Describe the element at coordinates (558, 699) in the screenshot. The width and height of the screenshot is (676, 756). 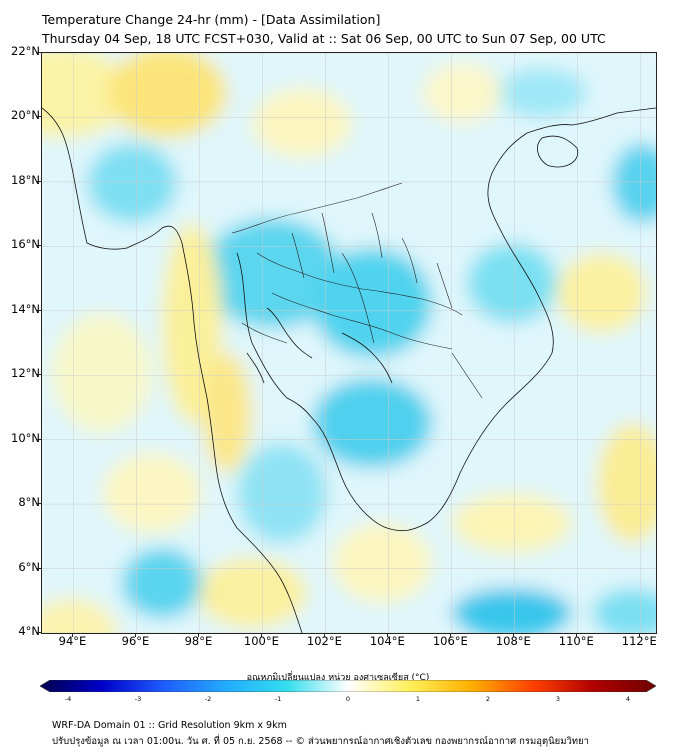
I see `colorbar-tick-label: 3` at that location.